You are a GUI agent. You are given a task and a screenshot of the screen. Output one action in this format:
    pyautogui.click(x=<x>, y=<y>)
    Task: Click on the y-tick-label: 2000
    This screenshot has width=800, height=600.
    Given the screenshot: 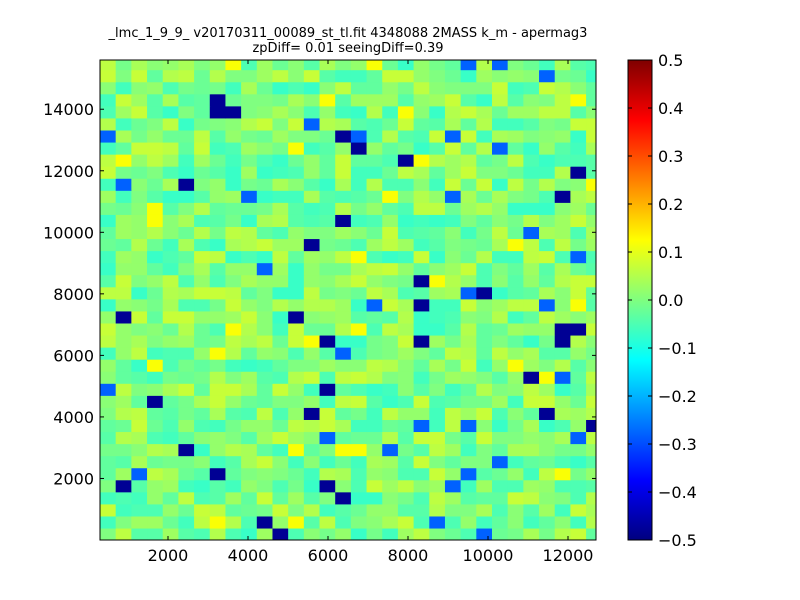 What is the action you would take?
    pyautogui.click(x=73, y=478)
    